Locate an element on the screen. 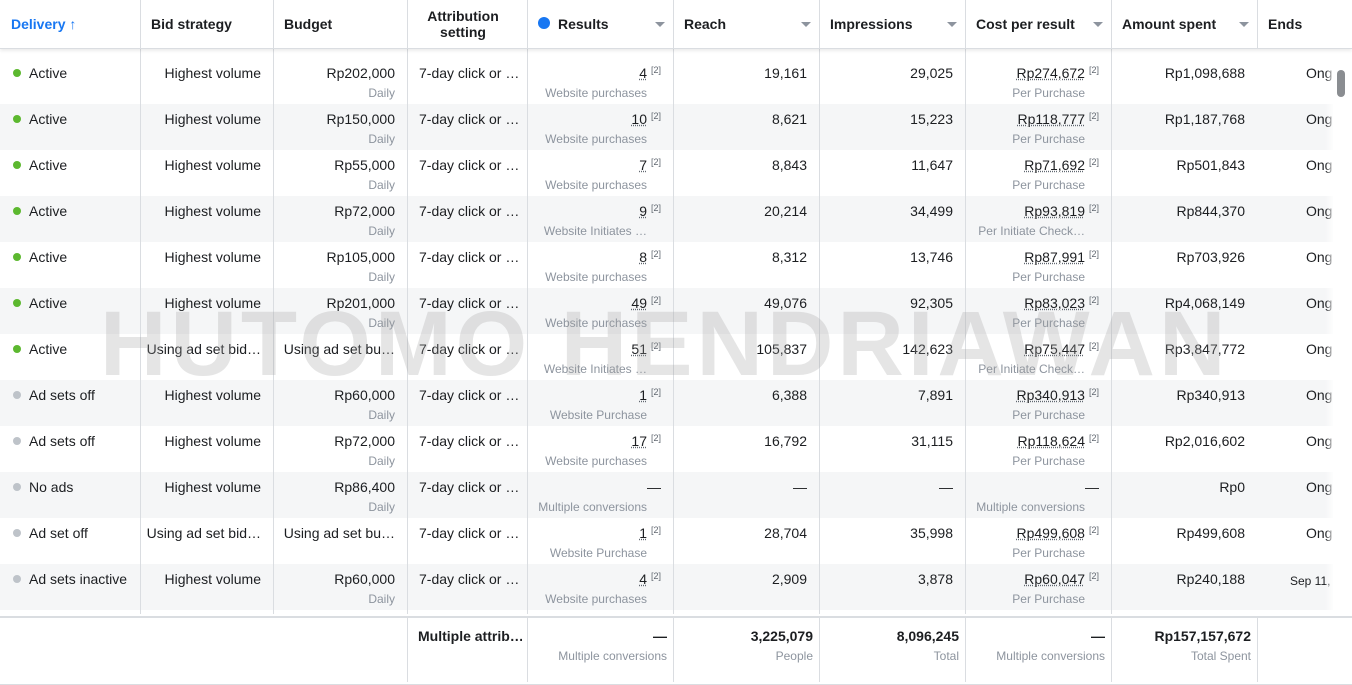  column-header: Attribution setting is located at coordinates (463, 24).